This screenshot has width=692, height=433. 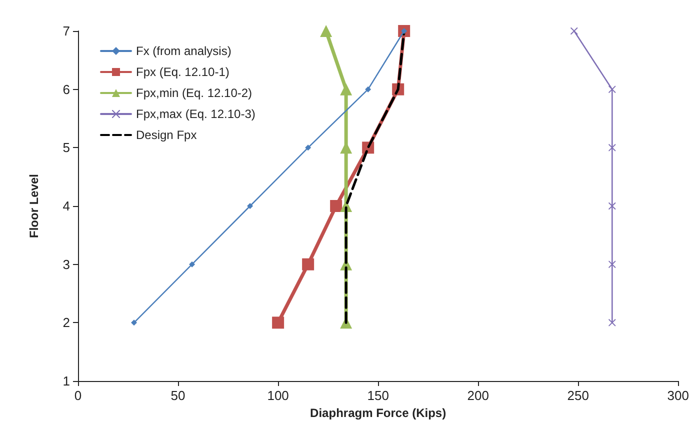 What do you see at coordinates (66, 31) in the screenshot?
I see `y-tick-label: 7` at bounding box center [66, 31].